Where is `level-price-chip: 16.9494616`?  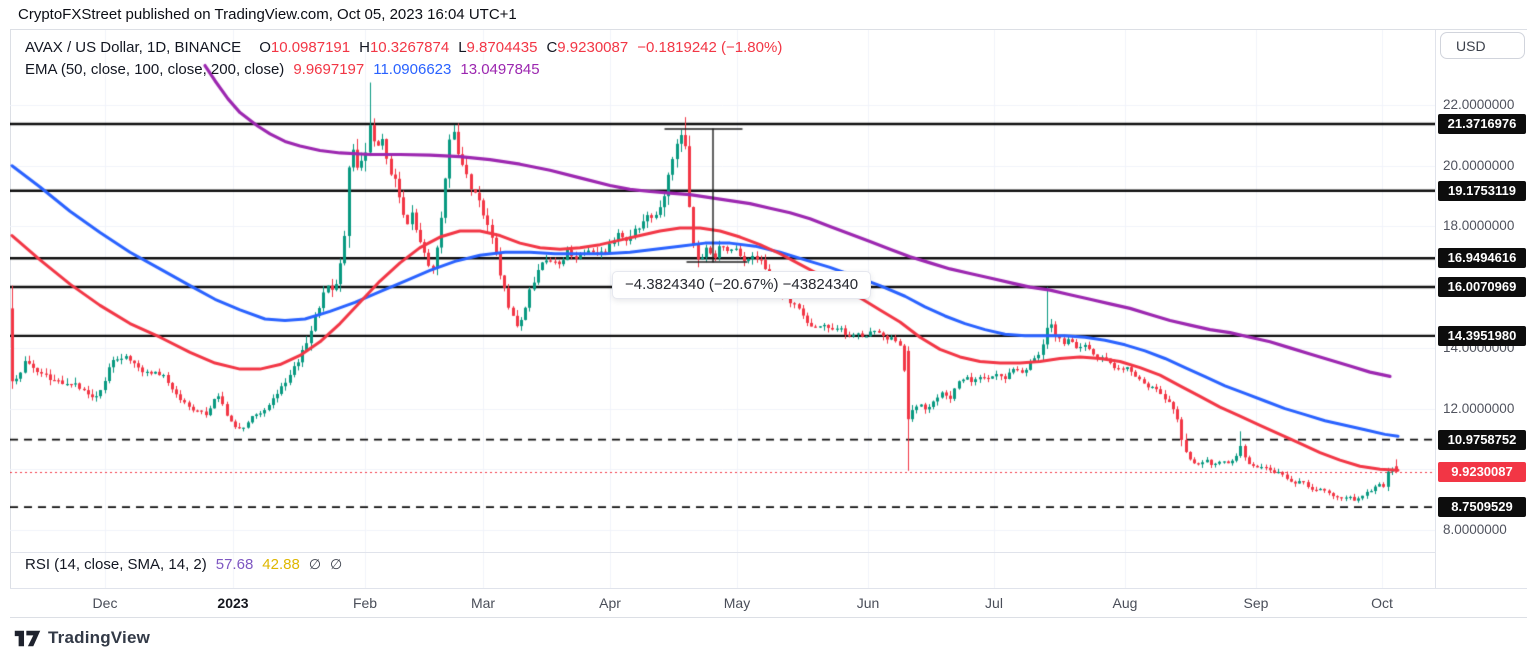
level-price-chip: 16.9494616 is located at coordinates (1482, 258).